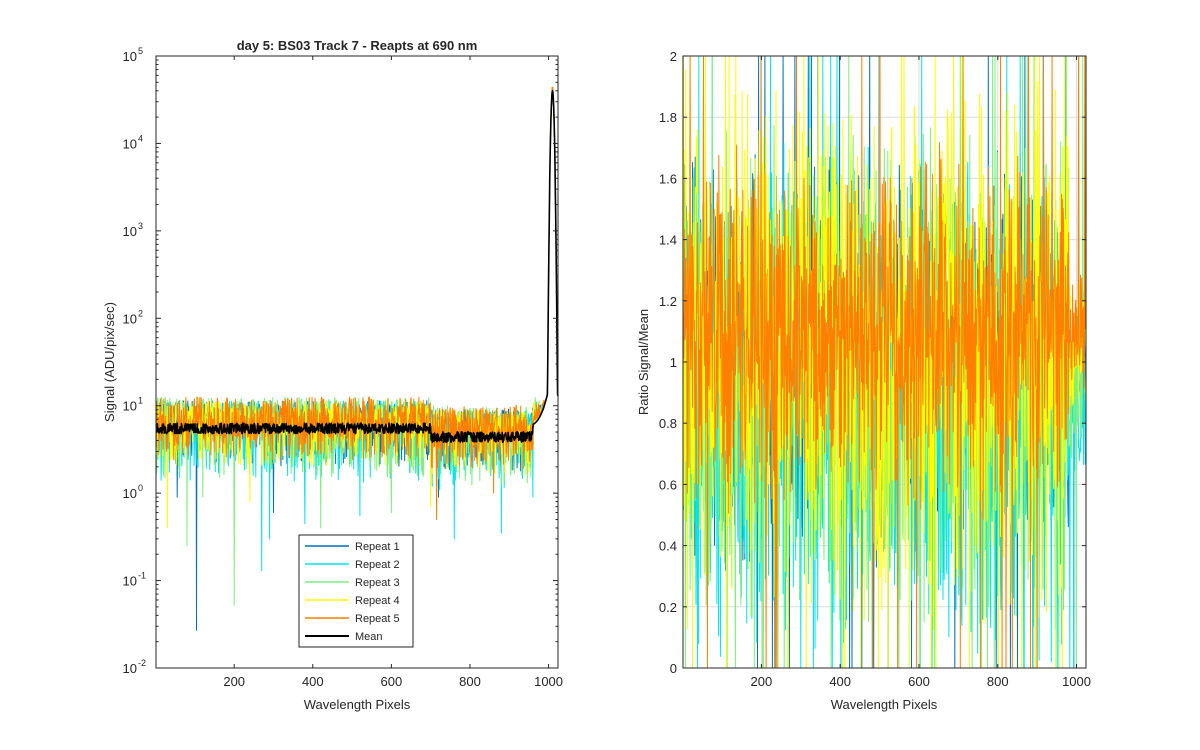  I want to click on ratio-y-tick-label: 1, so click(673, 362).